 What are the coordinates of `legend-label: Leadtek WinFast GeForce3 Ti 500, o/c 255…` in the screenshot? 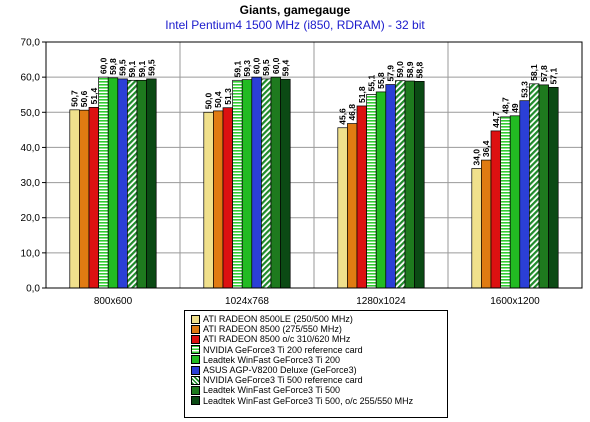 It's located at (308, 400).